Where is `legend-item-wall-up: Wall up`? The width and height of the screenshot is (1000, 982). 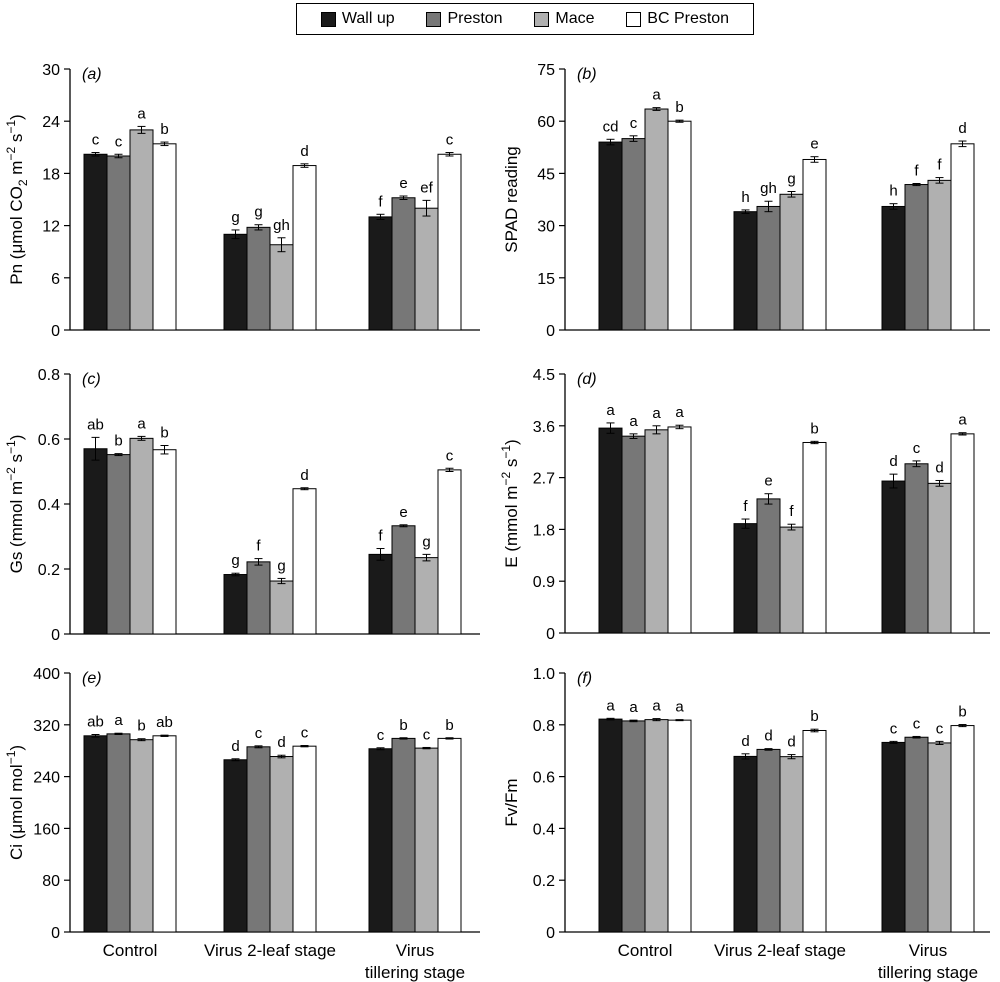
legend-item-wall-up: Wall up is located at coordinates (357, 19).